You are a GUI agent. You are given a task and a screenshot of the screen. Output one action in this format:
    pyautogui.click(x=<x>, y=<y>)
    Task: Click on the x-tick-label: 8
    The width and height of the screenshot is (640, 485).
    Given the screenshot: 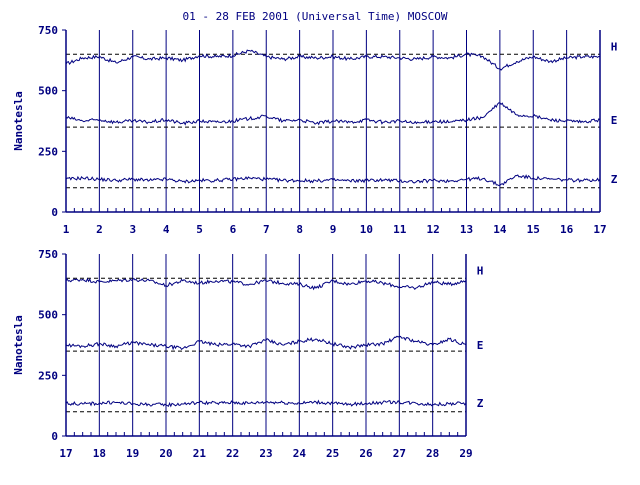 What is the action you would take?
    pyautogui.click(x=299, y=229)
    